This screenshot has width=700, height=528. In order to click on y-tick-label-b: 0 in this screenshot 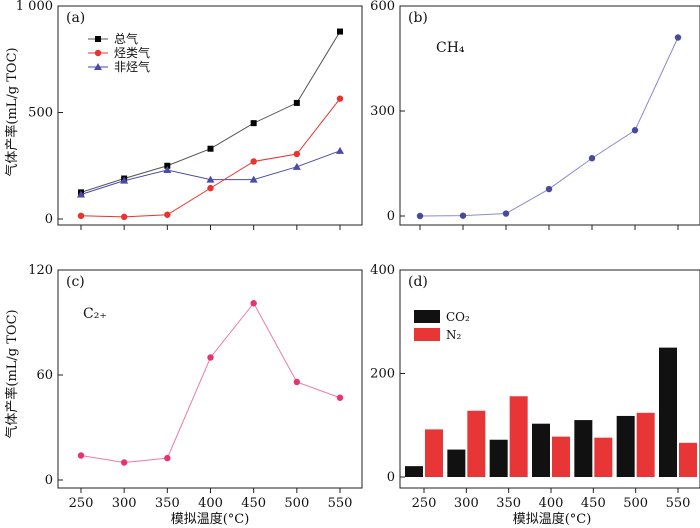, I will do `click(391, 216)`.